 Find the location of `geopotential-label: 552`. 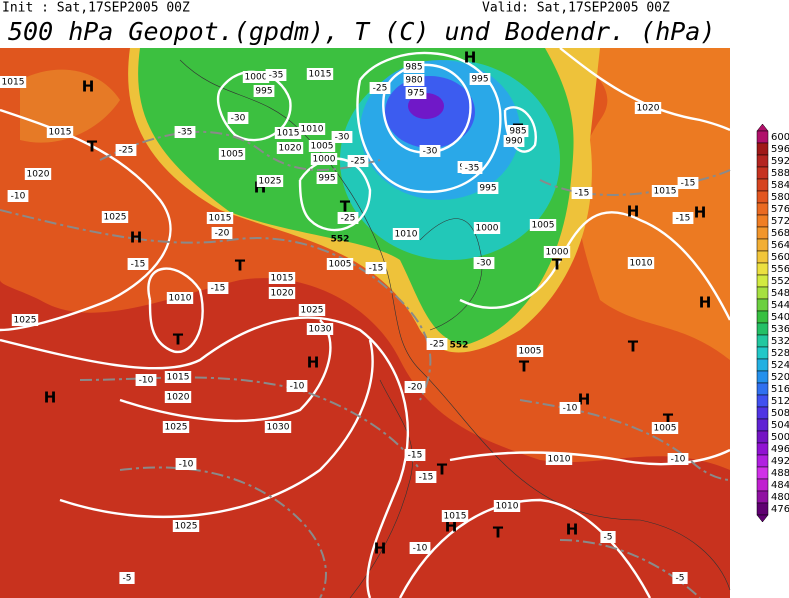

geopotential-label: 552 is located at coordinates (459, 346).